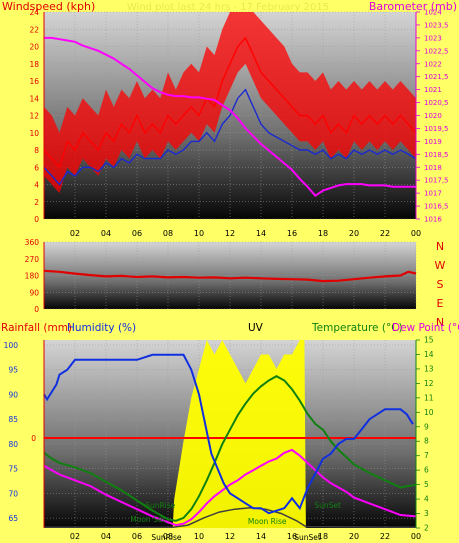 The height and width of the screenshot is (543, 459). I want to click on humidity-y-tick: 75, so click(13, 469).